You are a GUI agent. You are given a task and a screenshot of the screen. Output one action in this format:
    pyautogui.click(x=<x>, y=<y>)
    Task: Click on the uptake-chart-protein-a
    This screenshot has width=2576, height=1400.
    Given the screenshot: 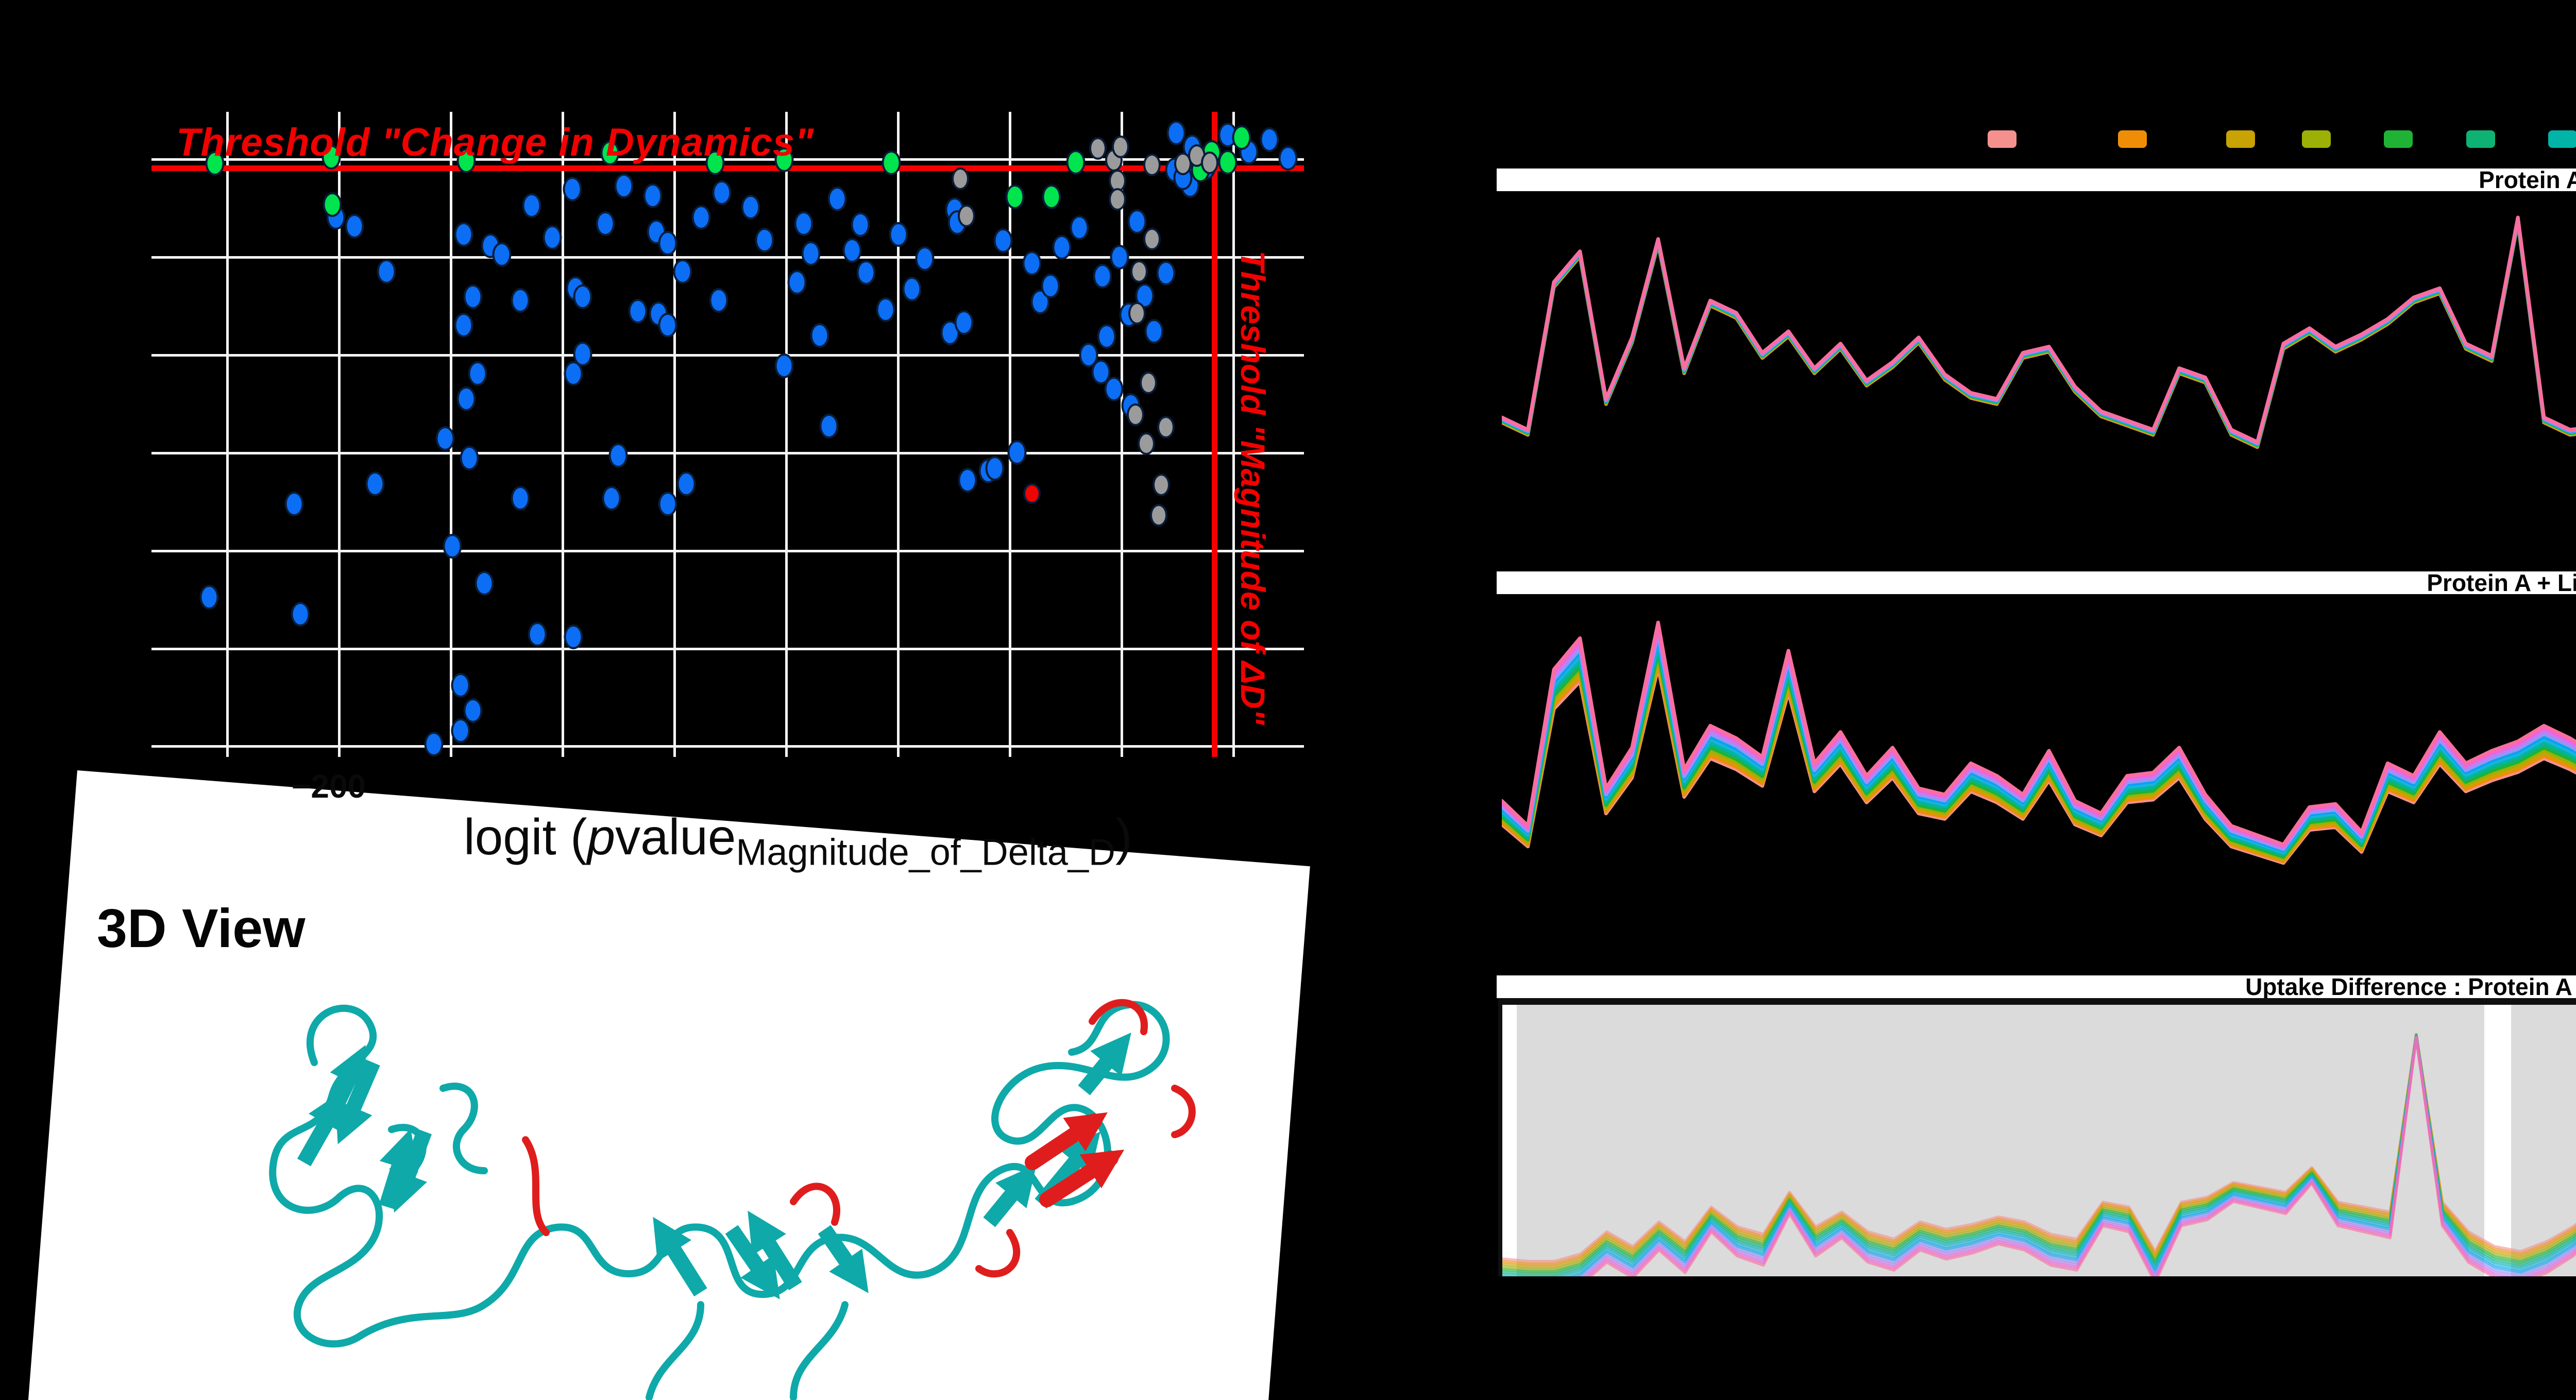 What is the action you would take?
    pyautogui.click(x=2039, y=361)
    